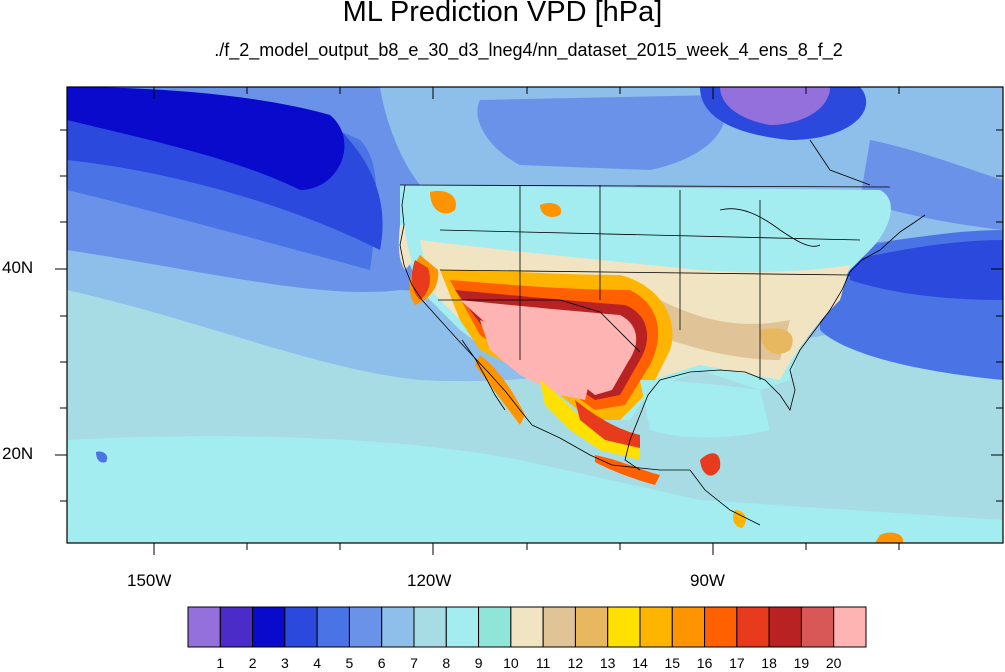 This screenshot has width=1005, height=672. What do you see at coordinates (672, 663) in the screenshot?
I see `colorbar-label: 15` at bounding box center [672, 663].